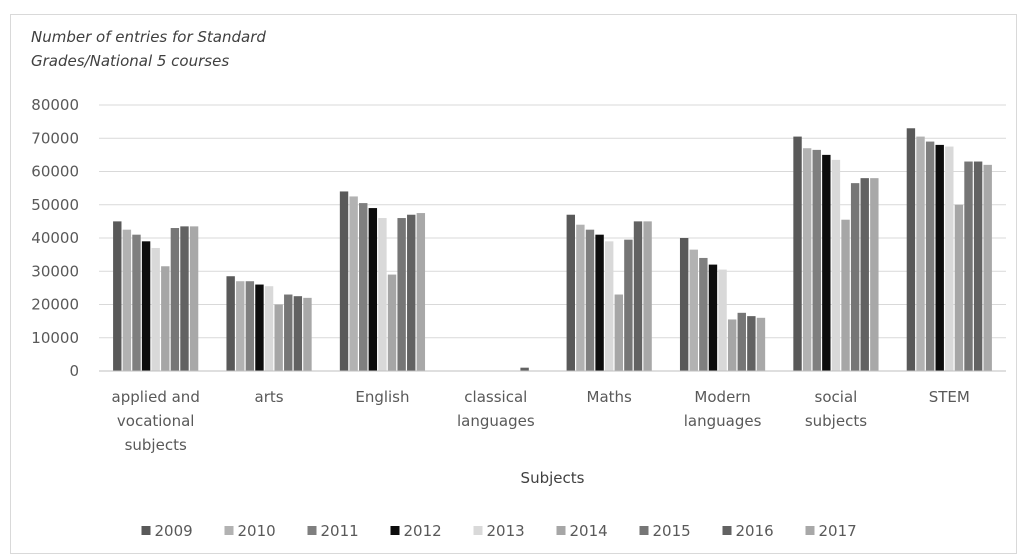  What do you see at coordinates (561, 530) in the screenshot?
I see `legend-swatch-2014` at bounding box center [561, 530].